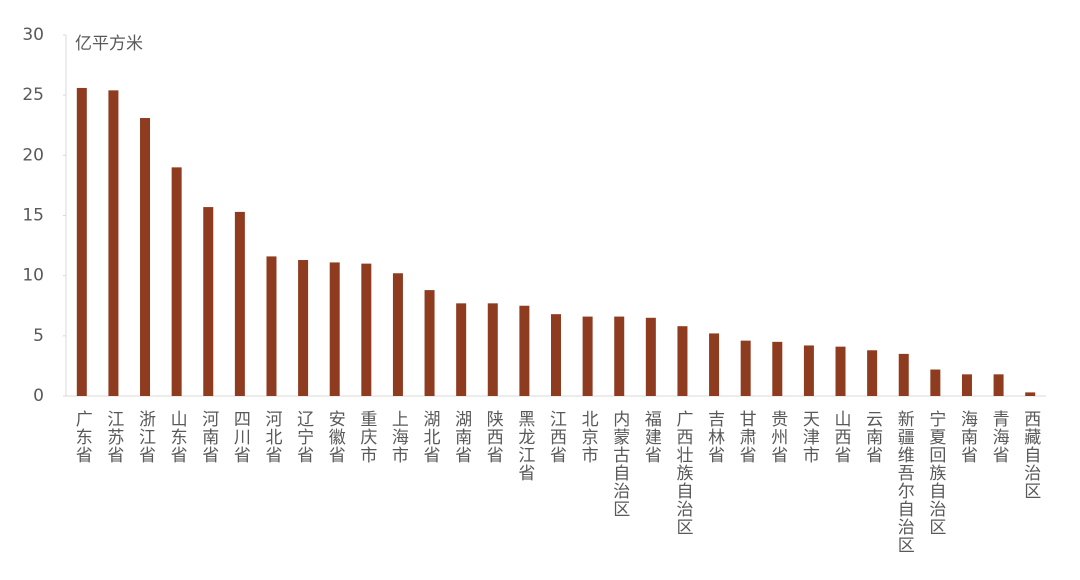 This screenshot has height=580, width=1080. I want to click on x-tick-label: 江苏省, so click(113, 437).